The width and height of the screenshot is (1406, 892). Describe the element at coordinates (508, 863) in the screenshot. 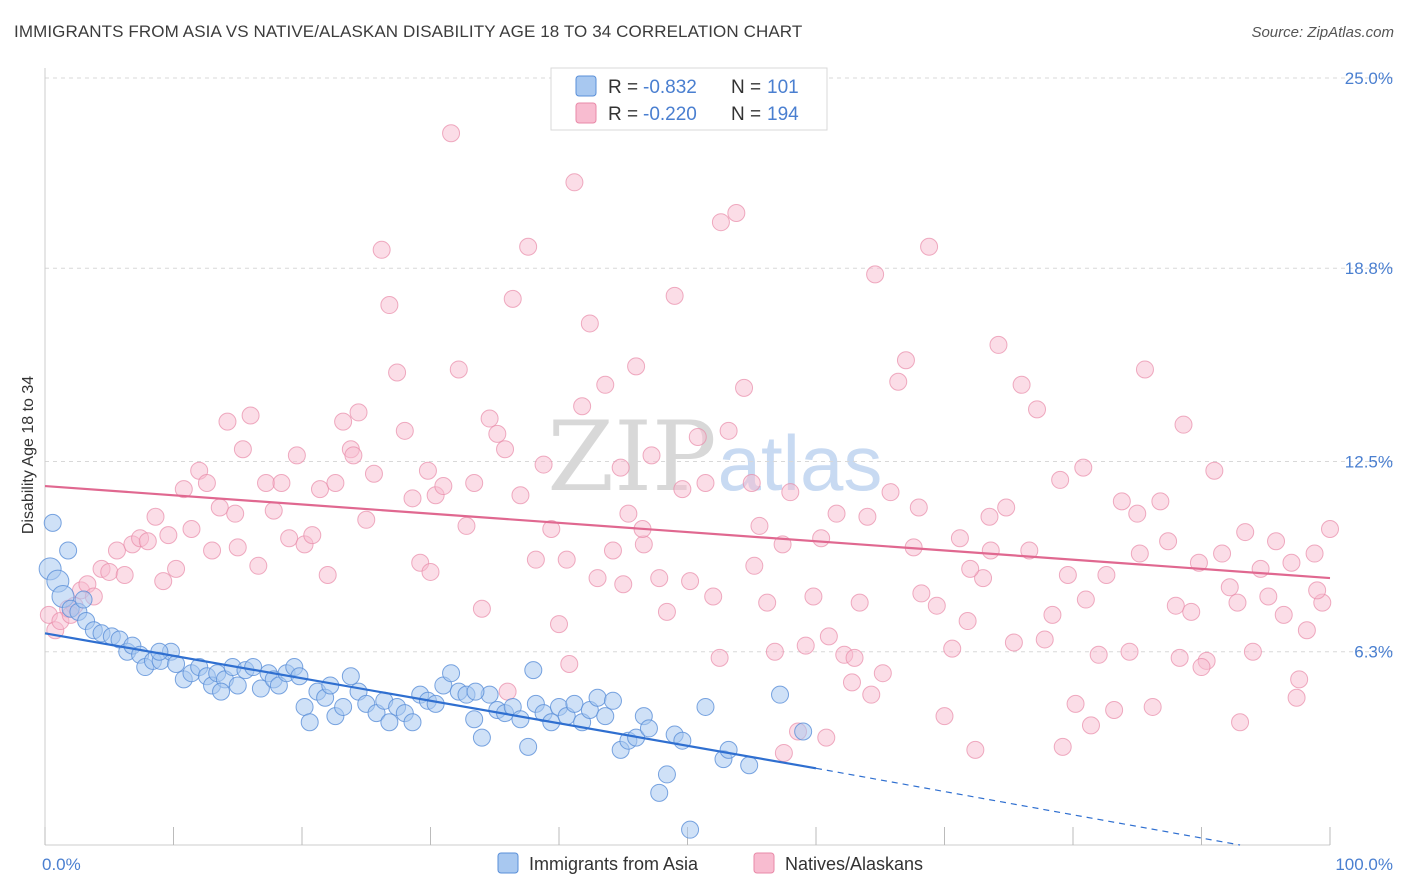

I see `bottom-legend-swatch-asia` at that location.